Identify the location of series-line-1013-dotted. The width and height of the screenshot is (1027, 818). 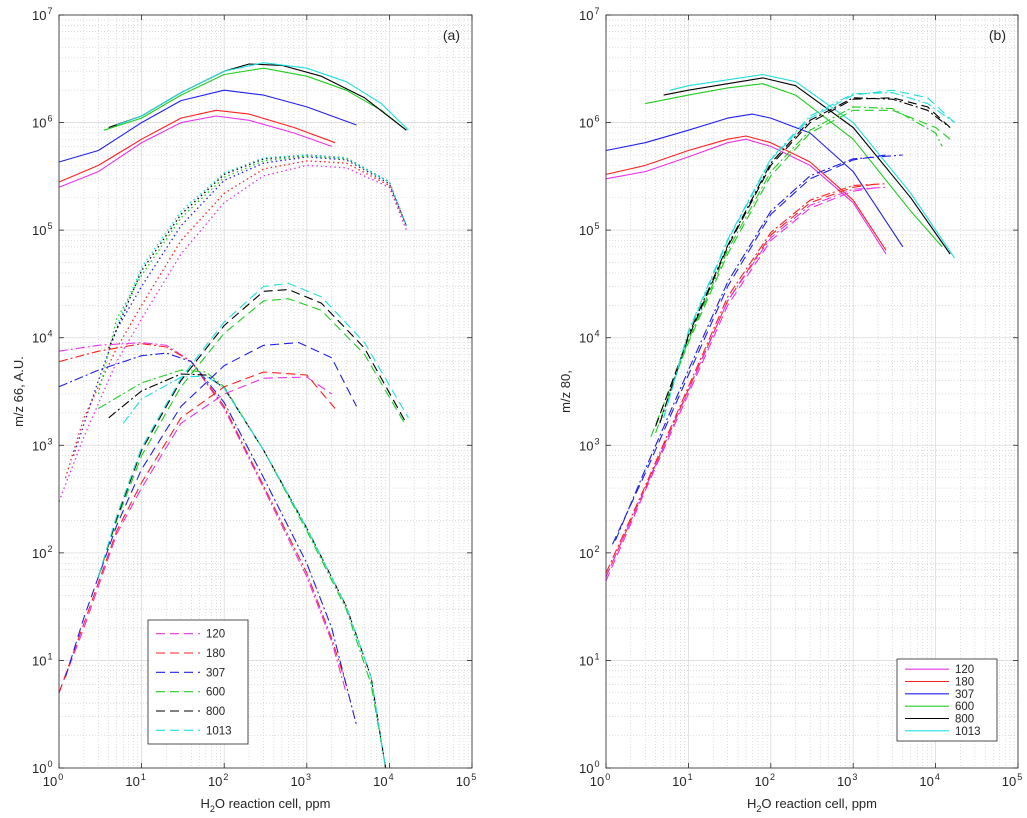
(261, 240).